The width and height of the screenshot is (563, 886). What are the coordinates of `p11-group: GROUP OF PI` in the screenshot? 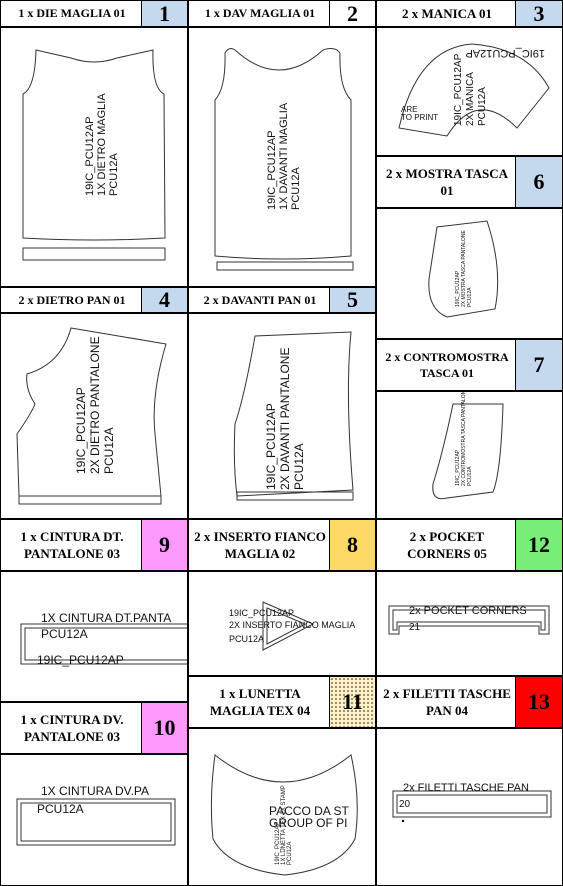 It's located at (308, 823).